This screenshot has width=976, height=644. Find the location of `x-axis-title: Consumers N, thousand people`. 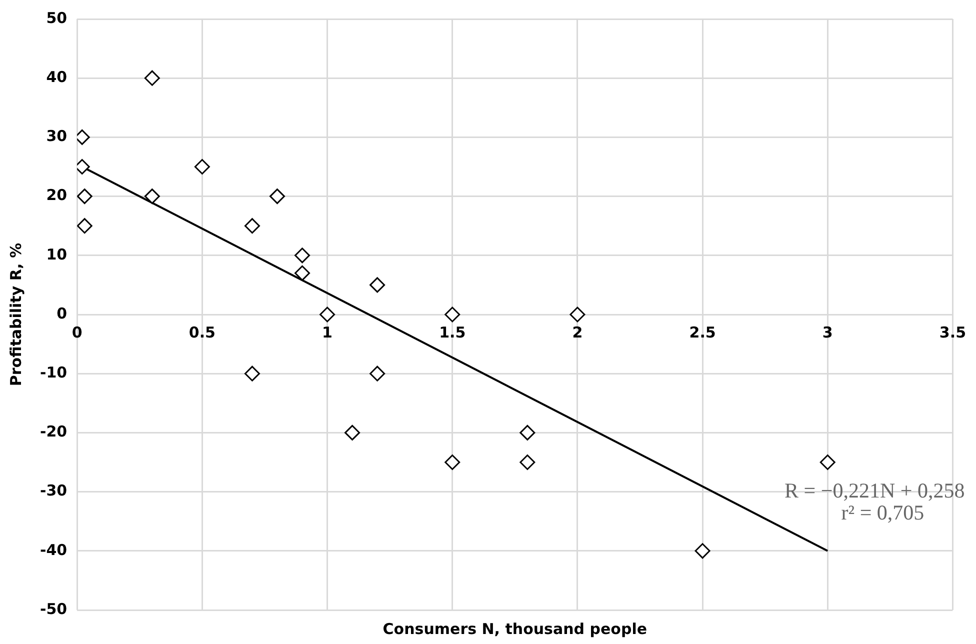

x-axis-title: Consumers N, thousand people is located at coordinates (515, 629).